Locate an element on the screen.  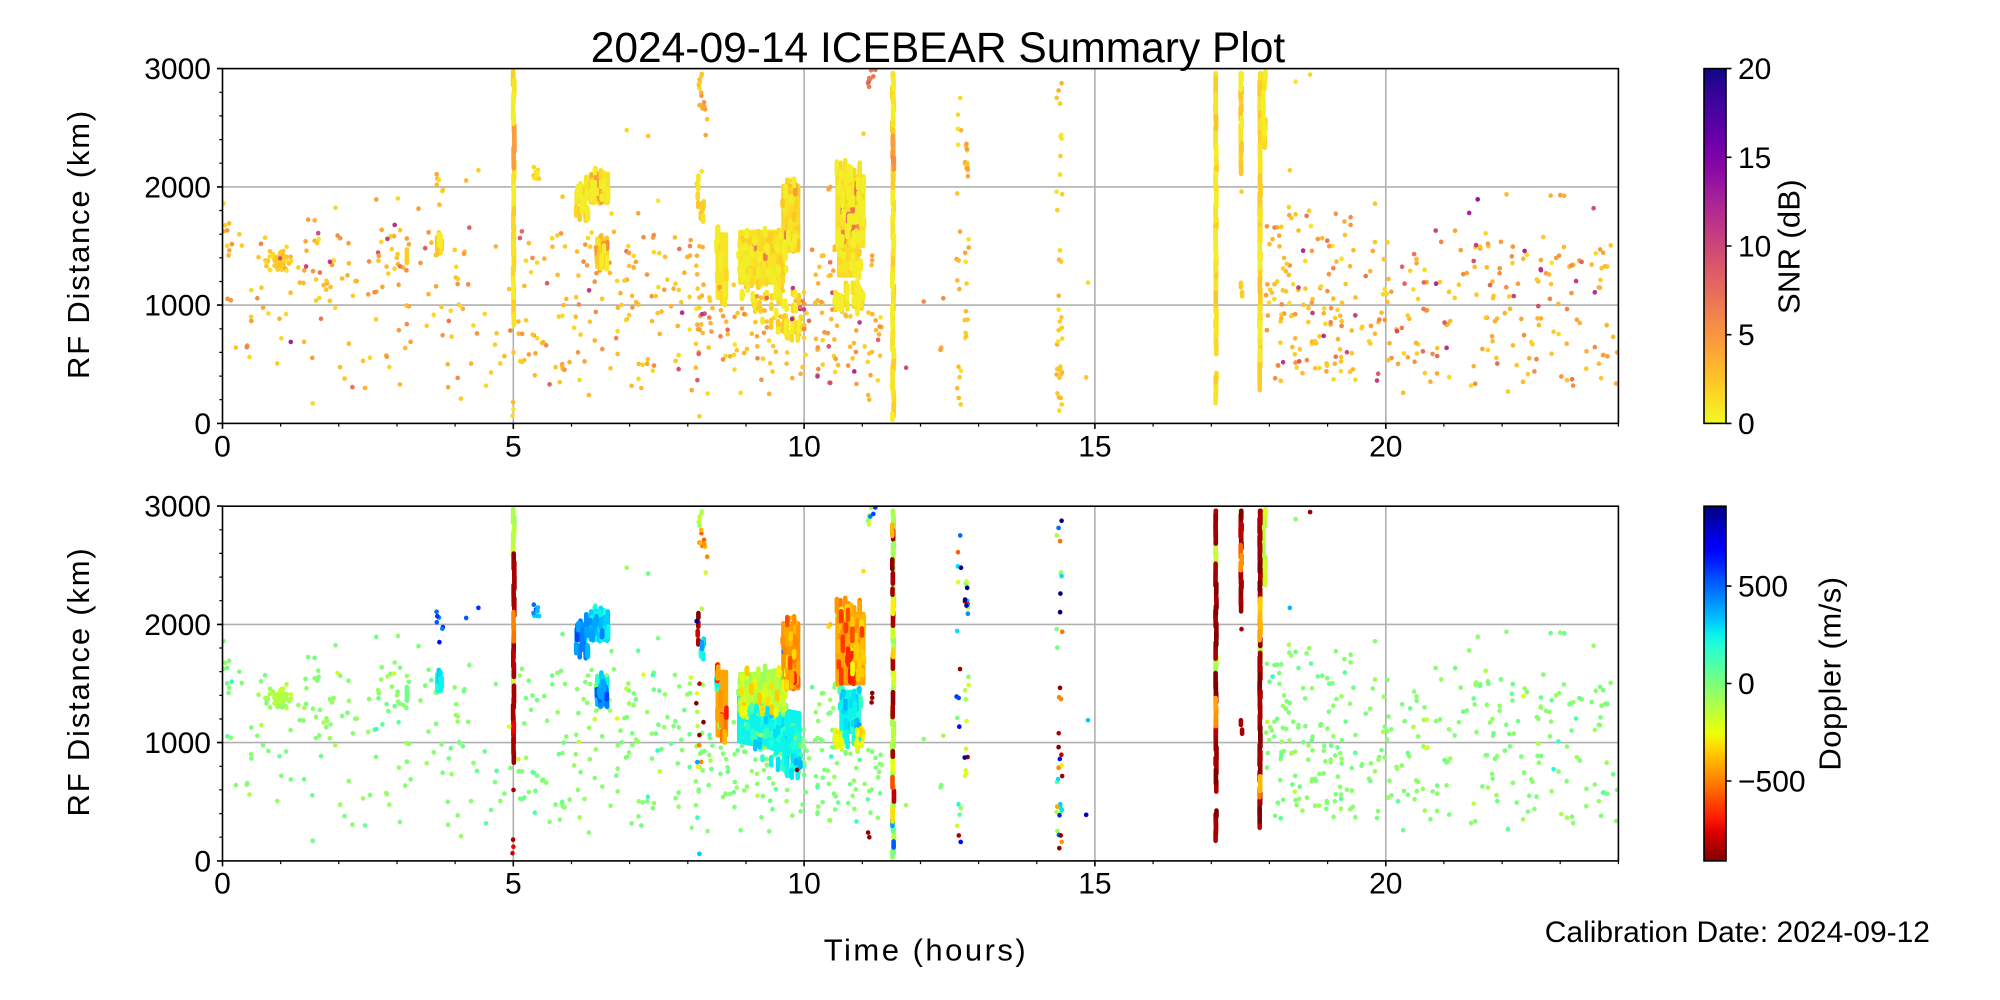
svg-text: 500 is located at coordinates (1763, 587).